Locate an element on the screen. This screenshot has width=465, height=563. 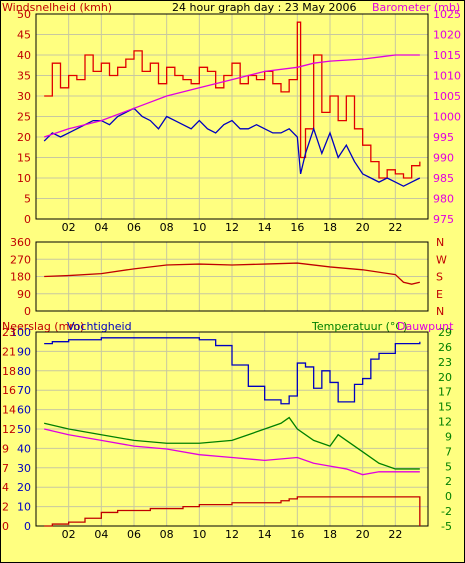
rain-line is located at coordinates (232, 511).